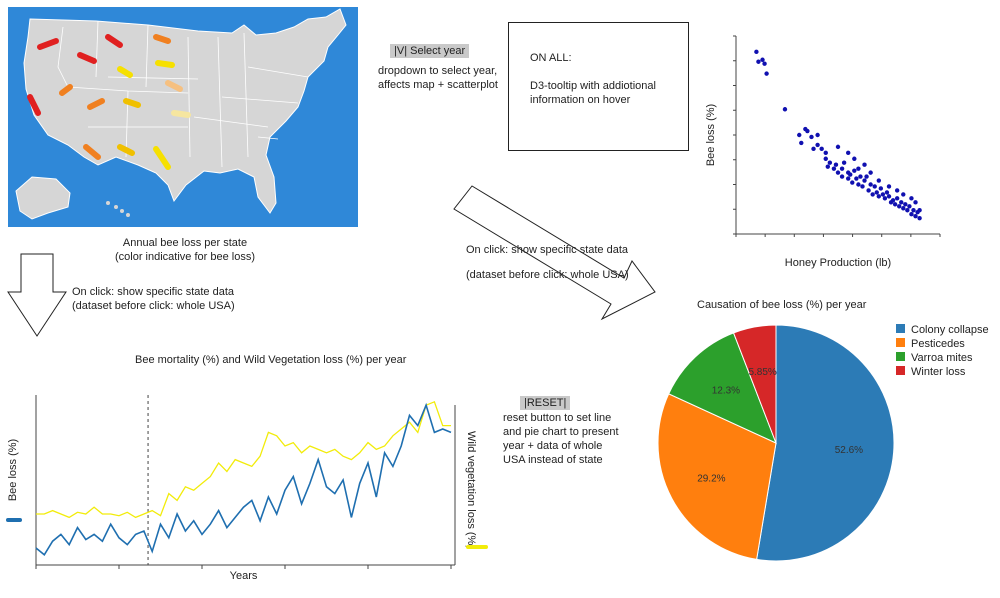  I want to click on pie-slice-winter-loss, so click(754, 384).